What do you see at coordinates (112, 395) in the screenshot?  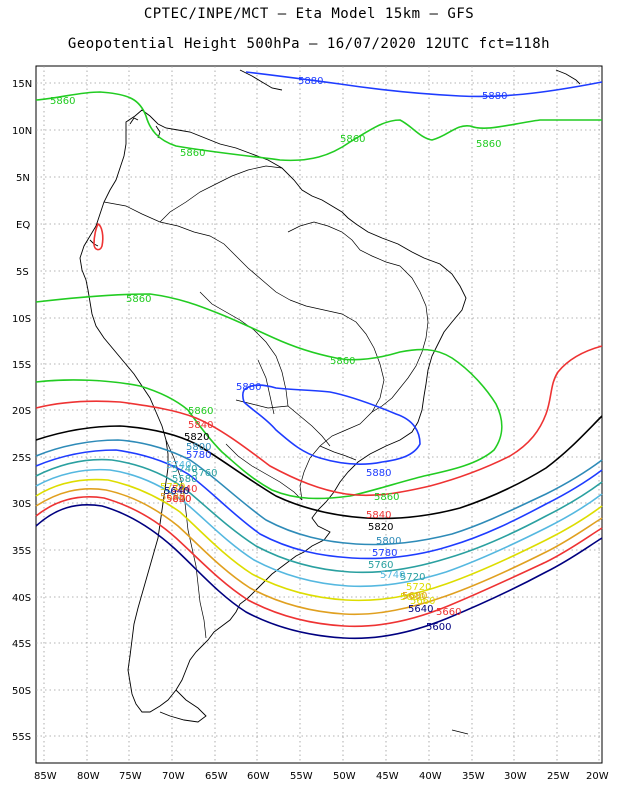 I see `contour-5860-west` at bounding box center [112, 395].